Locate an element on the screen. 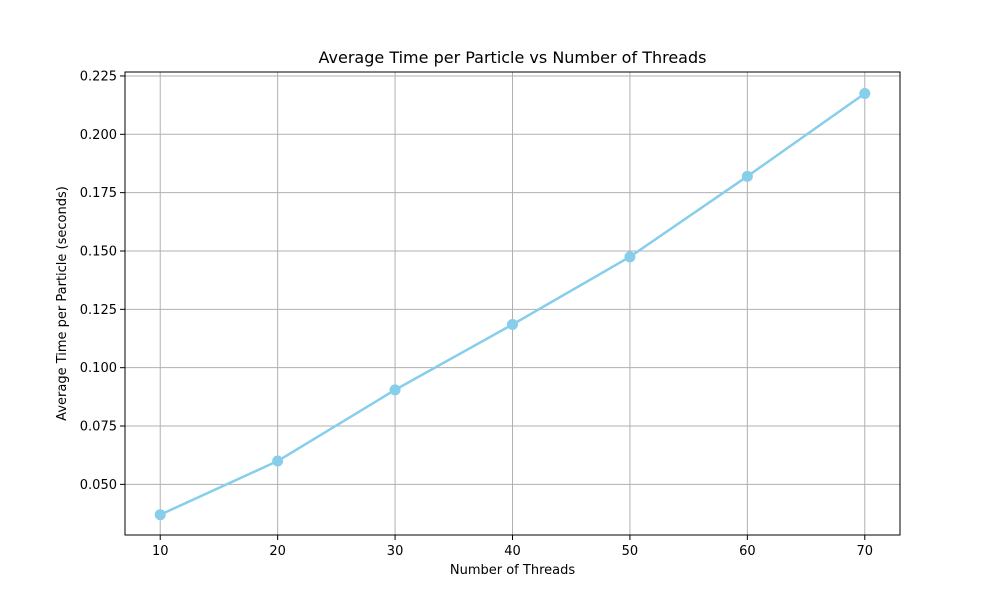 This screenshot has height=600, width=1000. x-tick-label: 40 is located at coordinates (512, 551).